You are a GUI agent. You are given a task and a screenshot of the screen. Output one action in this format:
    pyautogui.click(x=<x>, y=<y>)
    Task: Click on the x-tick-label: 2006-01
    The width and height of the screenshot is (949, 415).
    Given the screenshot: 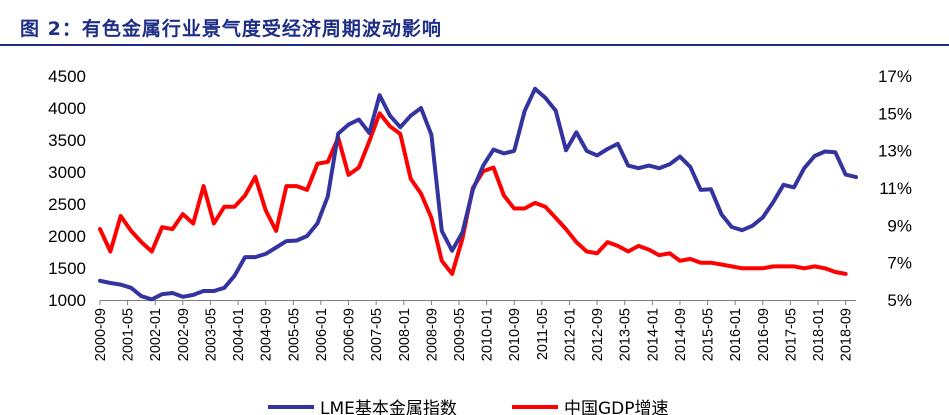 What is the action you would take?
    pyautogui.click(x=322, y=334)
    